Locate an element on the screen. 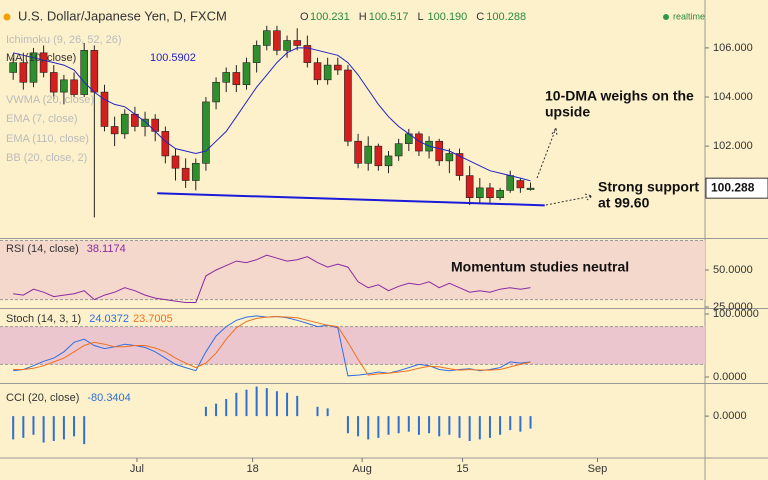 This screenshot has height=480, width=768. band is located at coordinates (352, 270).